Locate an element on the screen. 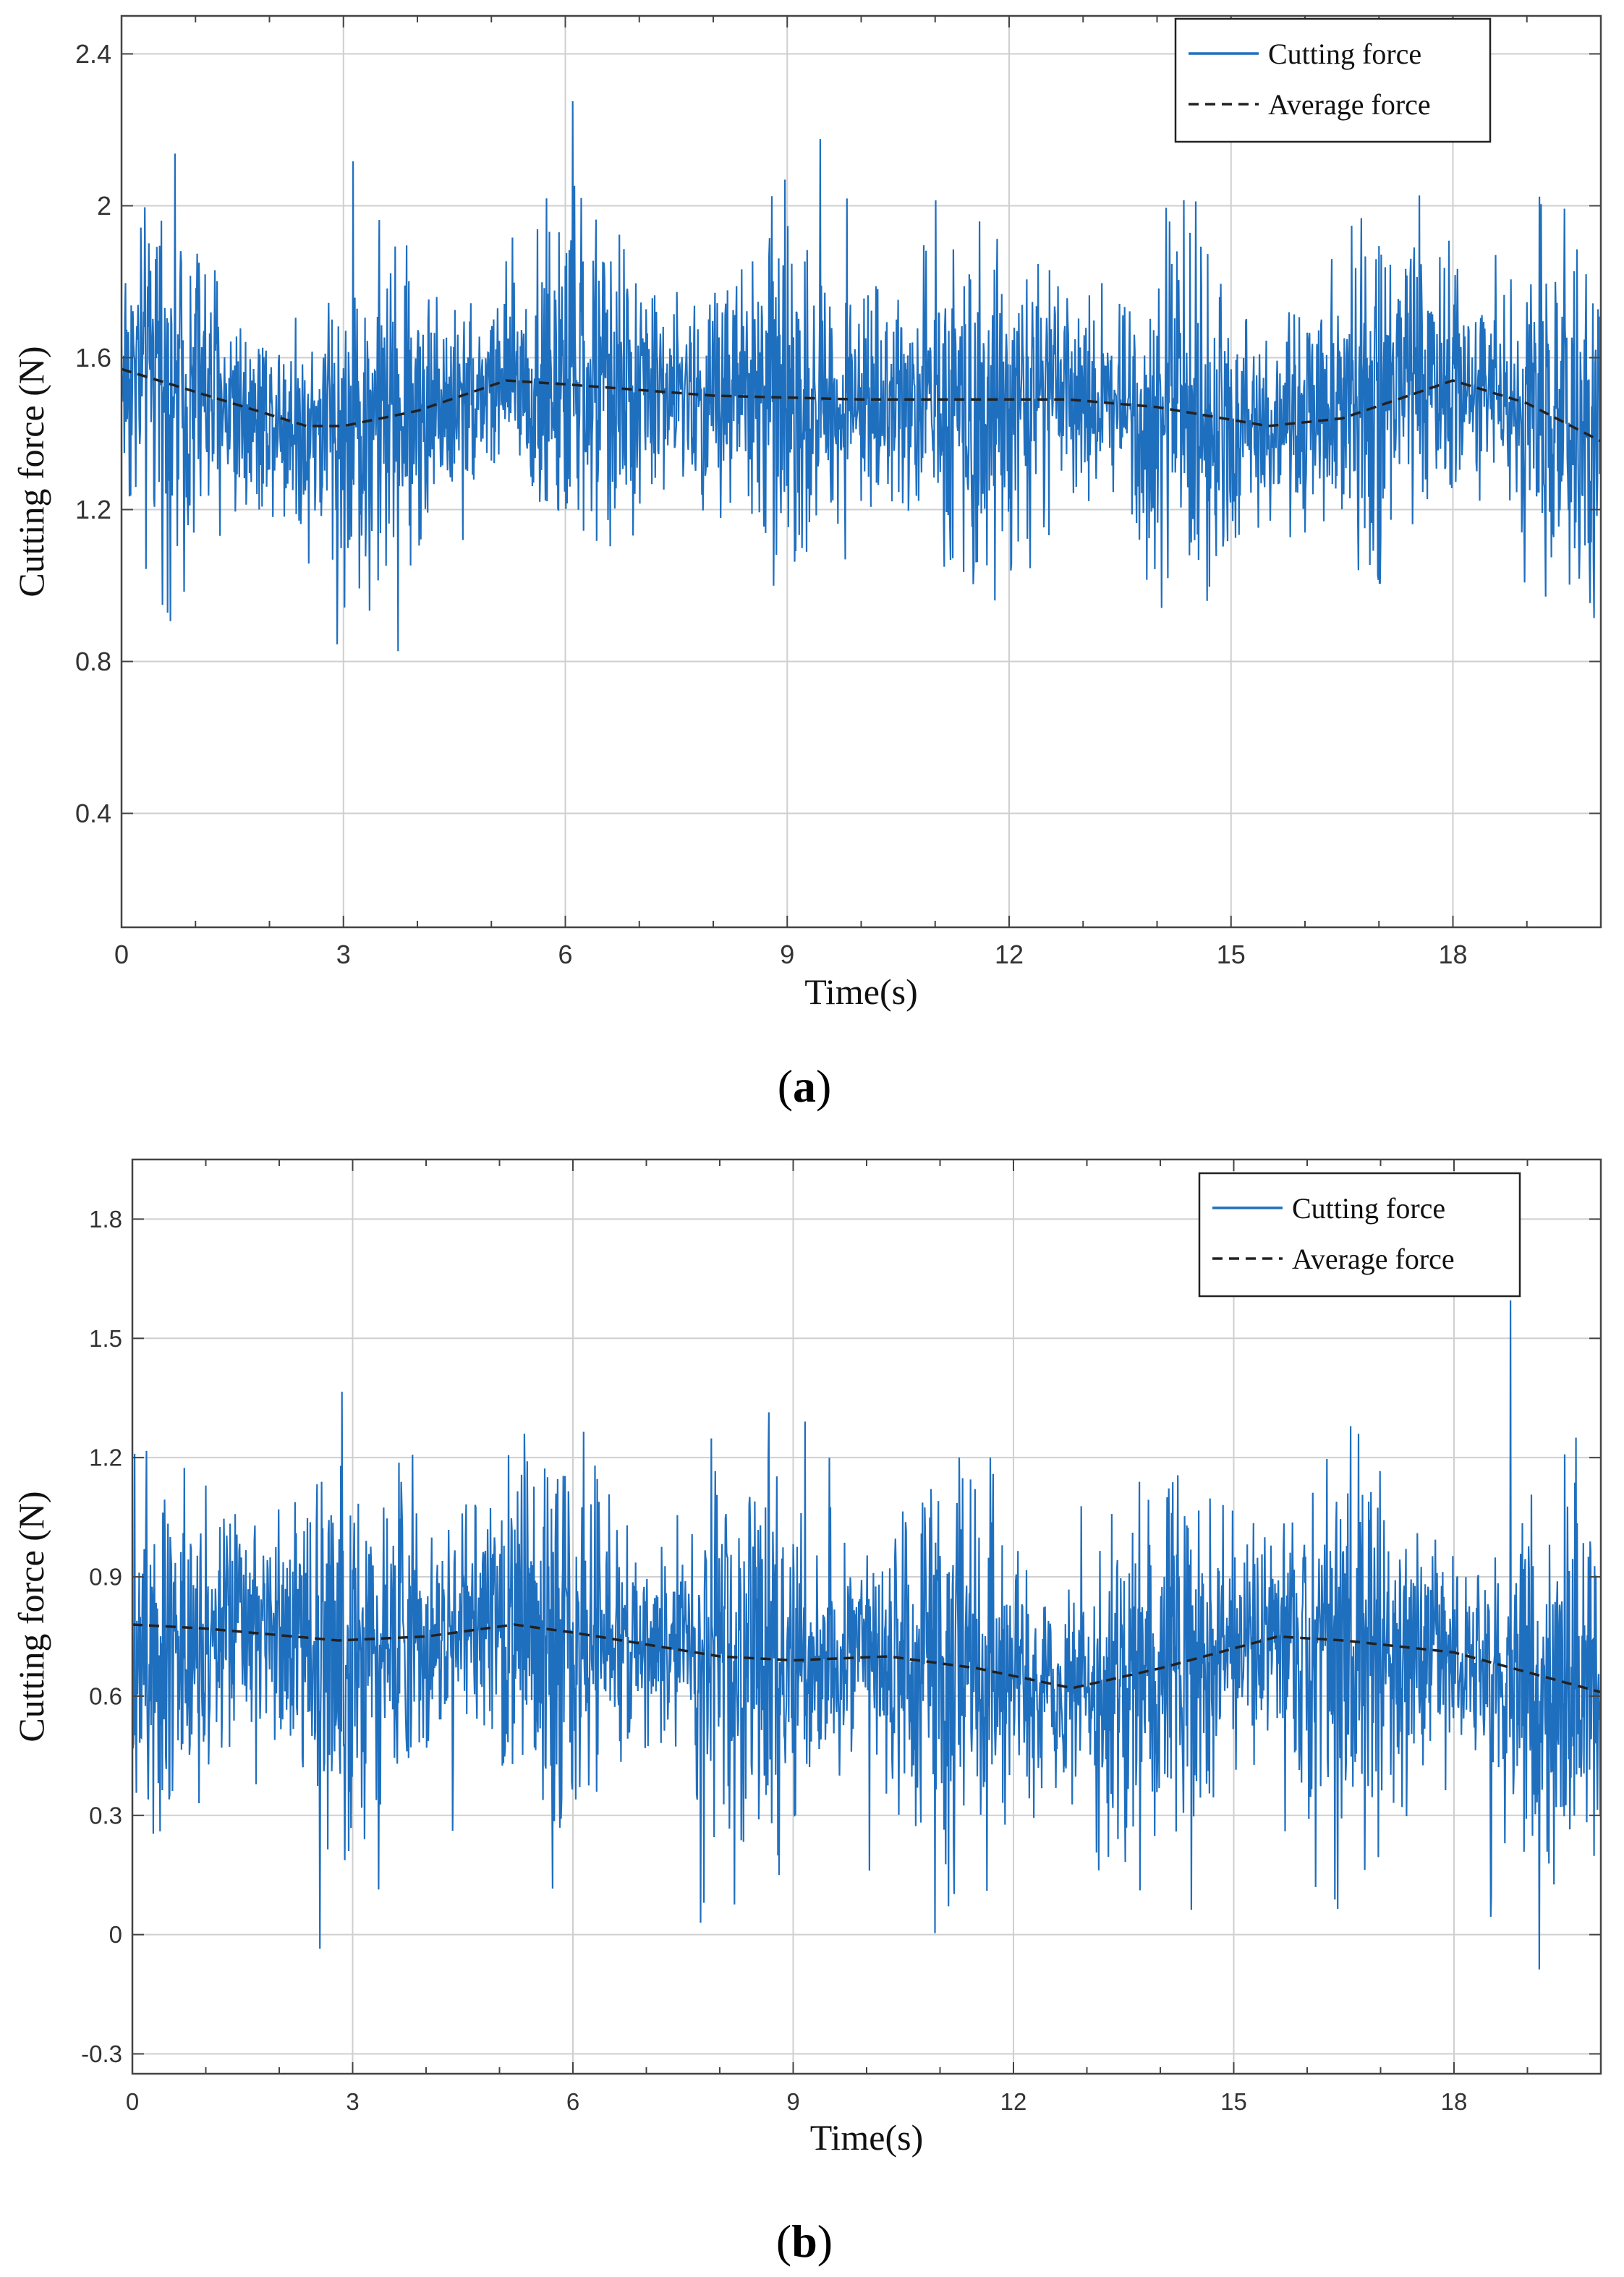 The height and width of the screenshot is (2277, 1624). y-tick-label: 2.4 is located at coordinates (93, 54).